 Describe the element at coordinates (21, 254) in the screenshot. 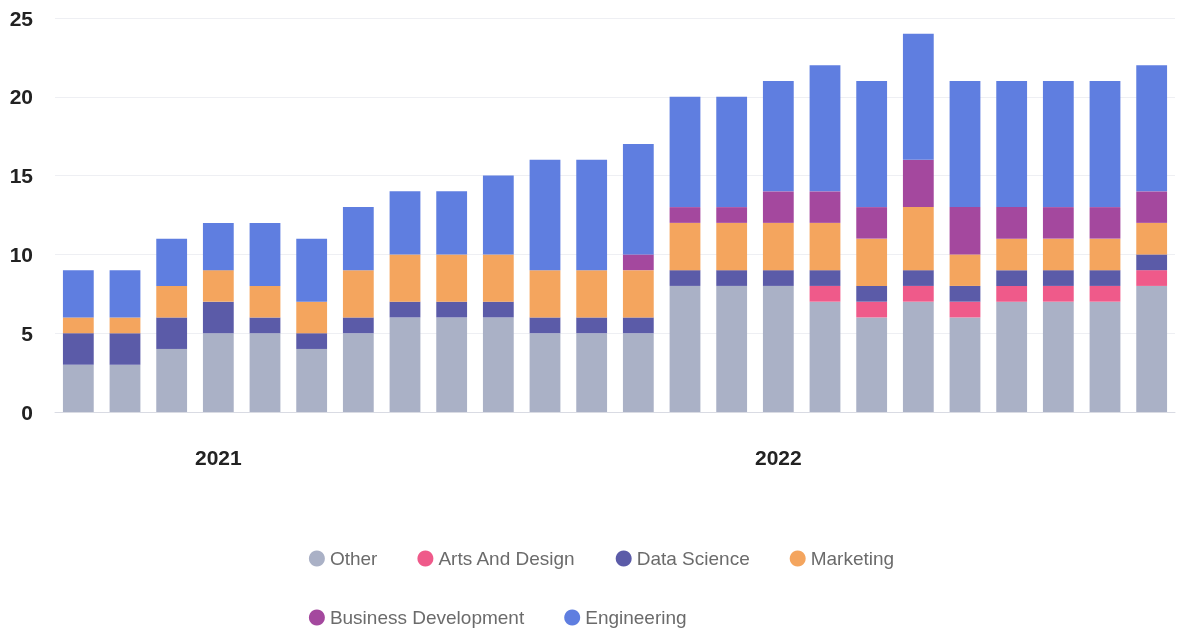

I see `y-tick-label: 10` at that location.